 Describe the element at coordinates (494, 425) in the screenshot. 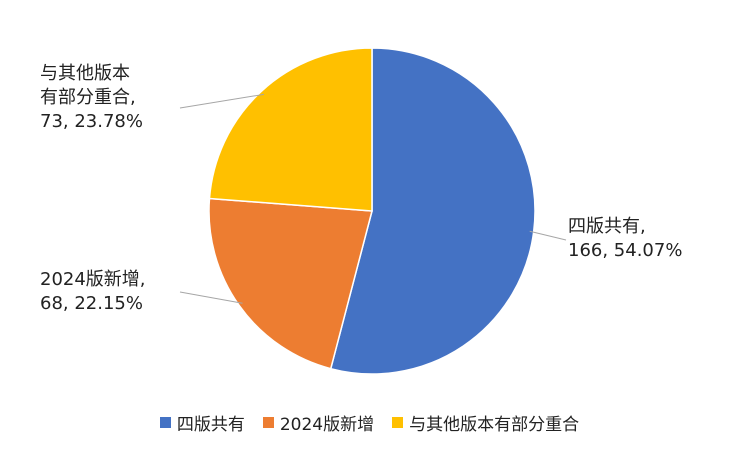

I see `legend-label: 与其他版本有部分重合` at that location.